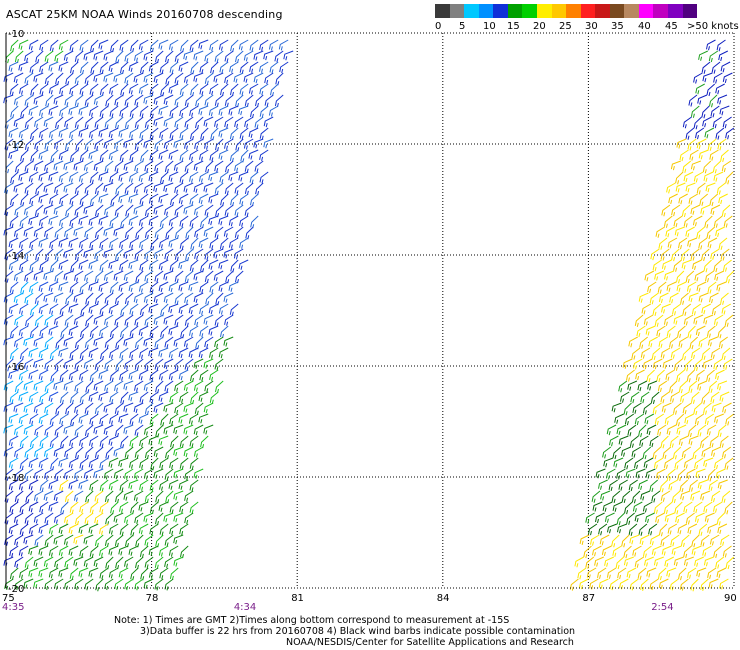 The image size is (740, 650). Describe the element at coordinates (16, 367) in the screenshot. I see `lat-label-3: -16` at that location.